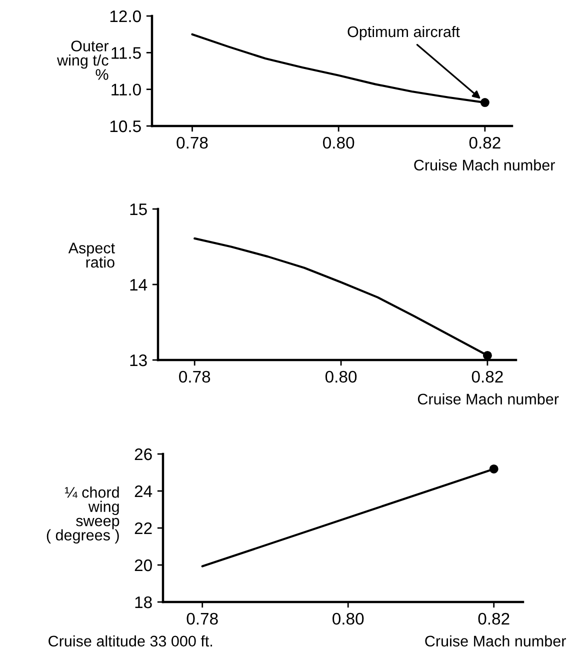  What do you see at coordinates (138, 210) in the screenshot?
I see `y-tick-label: 15` at bounding box center [138, 210].